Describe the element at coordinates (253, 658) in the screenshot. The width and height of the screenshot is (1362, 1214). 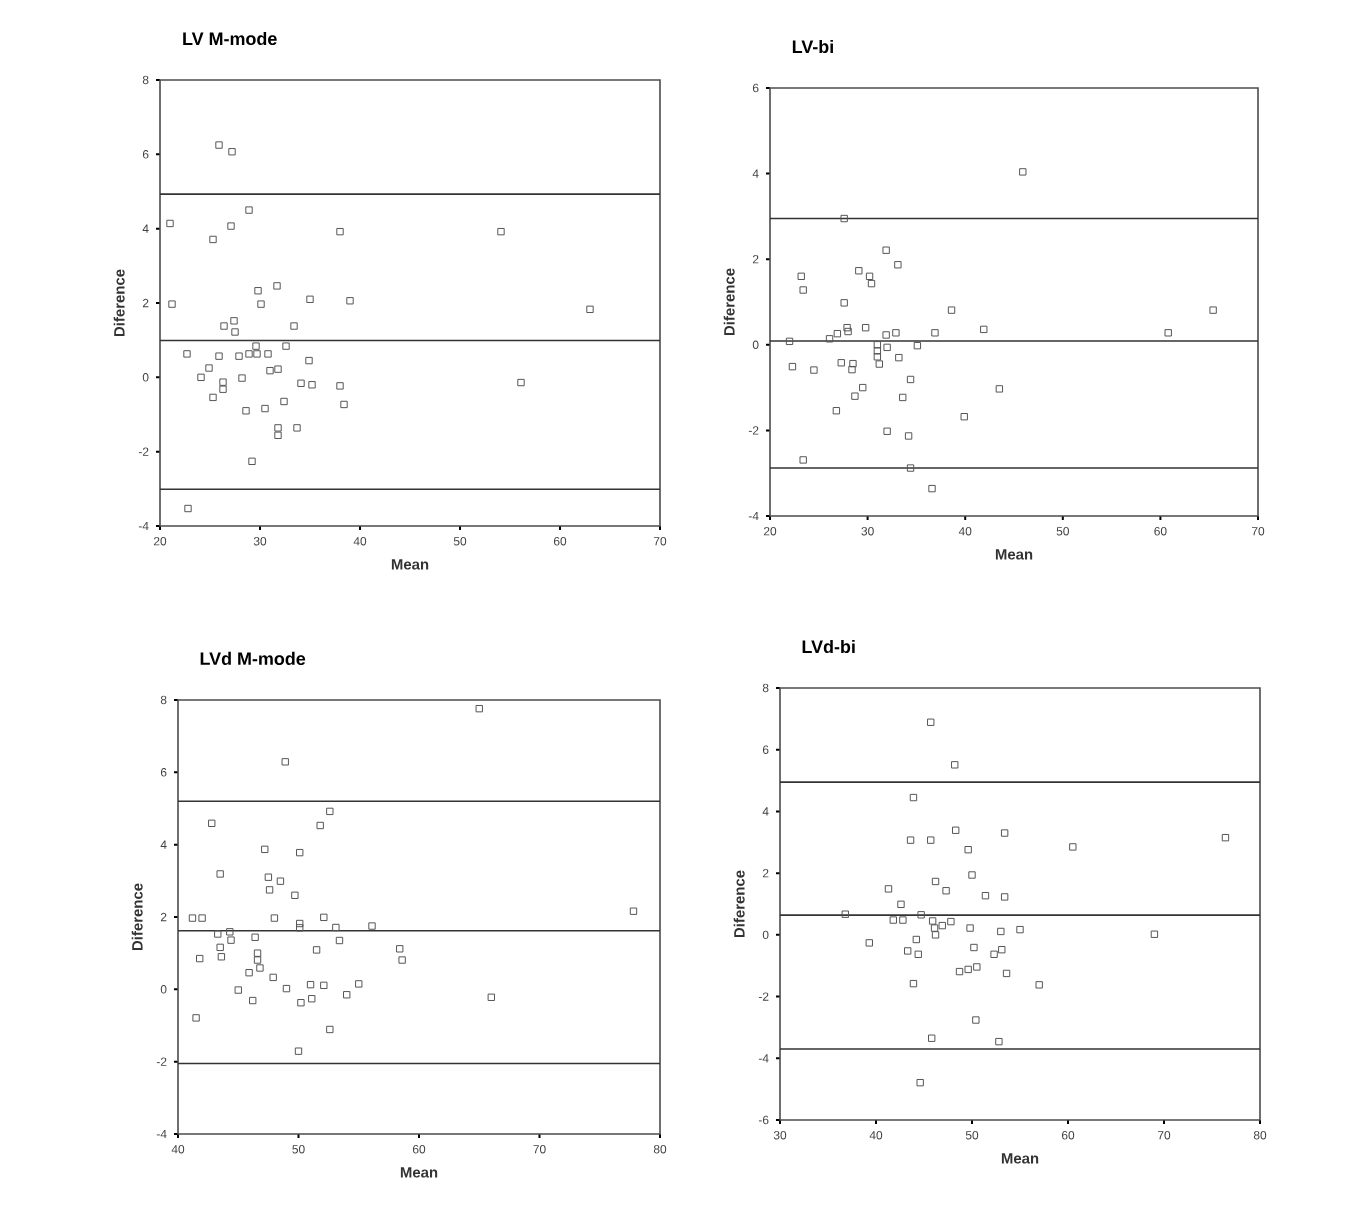
I see `chart-title: LVd M-mode` at that location.